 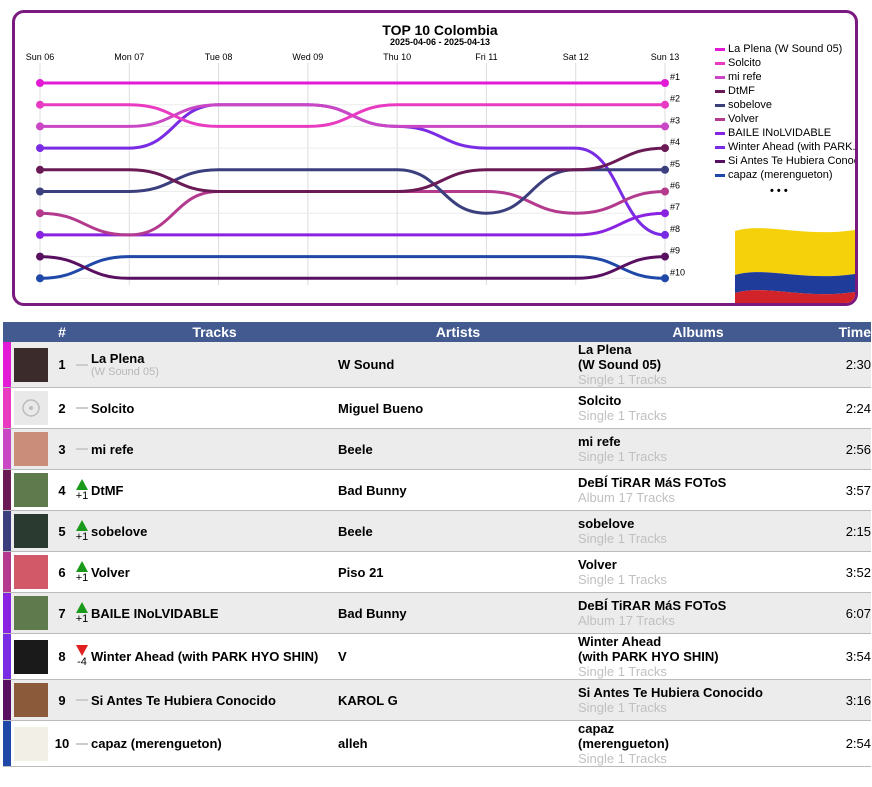 What do you see at coordinates (125, 372) in the screenshot?
I see `track-subtitle: (W Sound 05)` at bounding box center [125, 372].